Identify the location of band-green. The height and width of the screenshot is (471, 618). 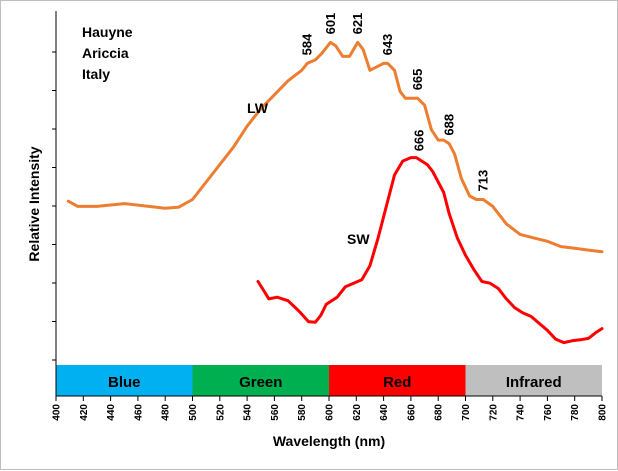
(260, 380).